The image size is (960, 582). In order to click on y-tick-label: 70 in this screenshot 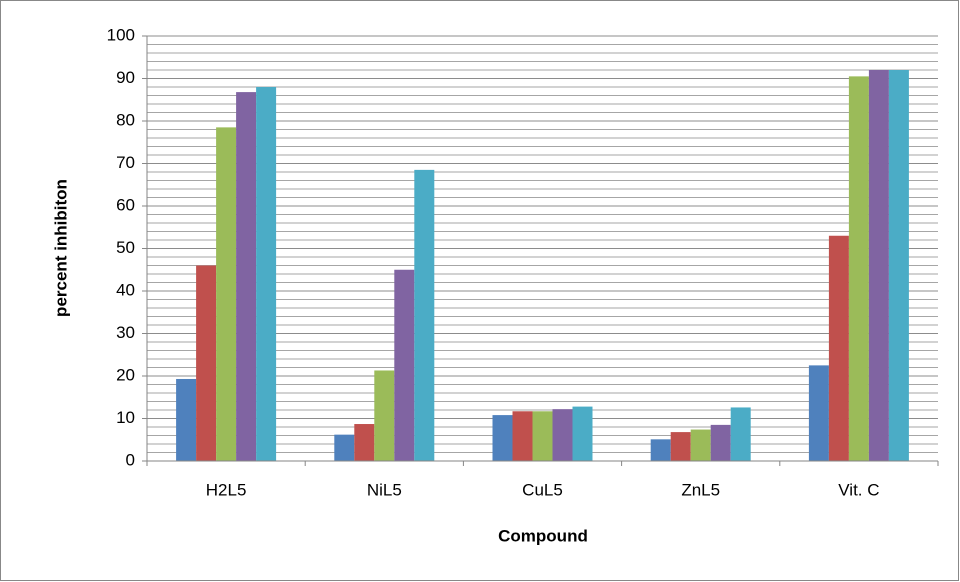, I will do `click(125, 162)`.